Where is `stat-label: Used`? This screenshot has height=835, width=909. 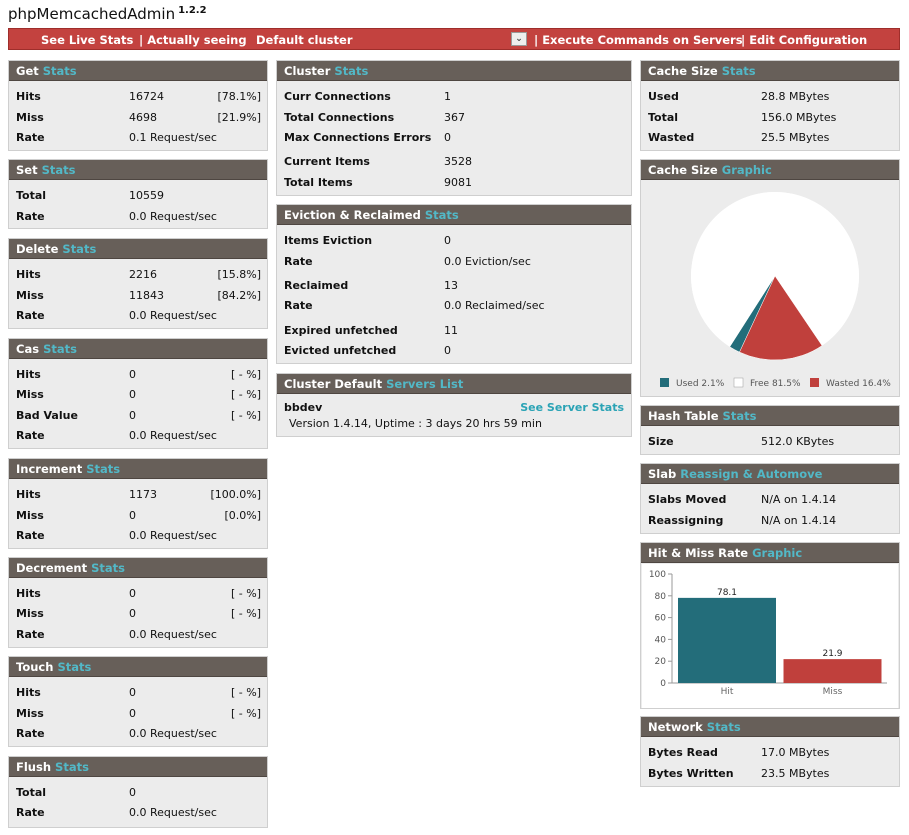
stat-label: Used is located at coordinates (663, 96).